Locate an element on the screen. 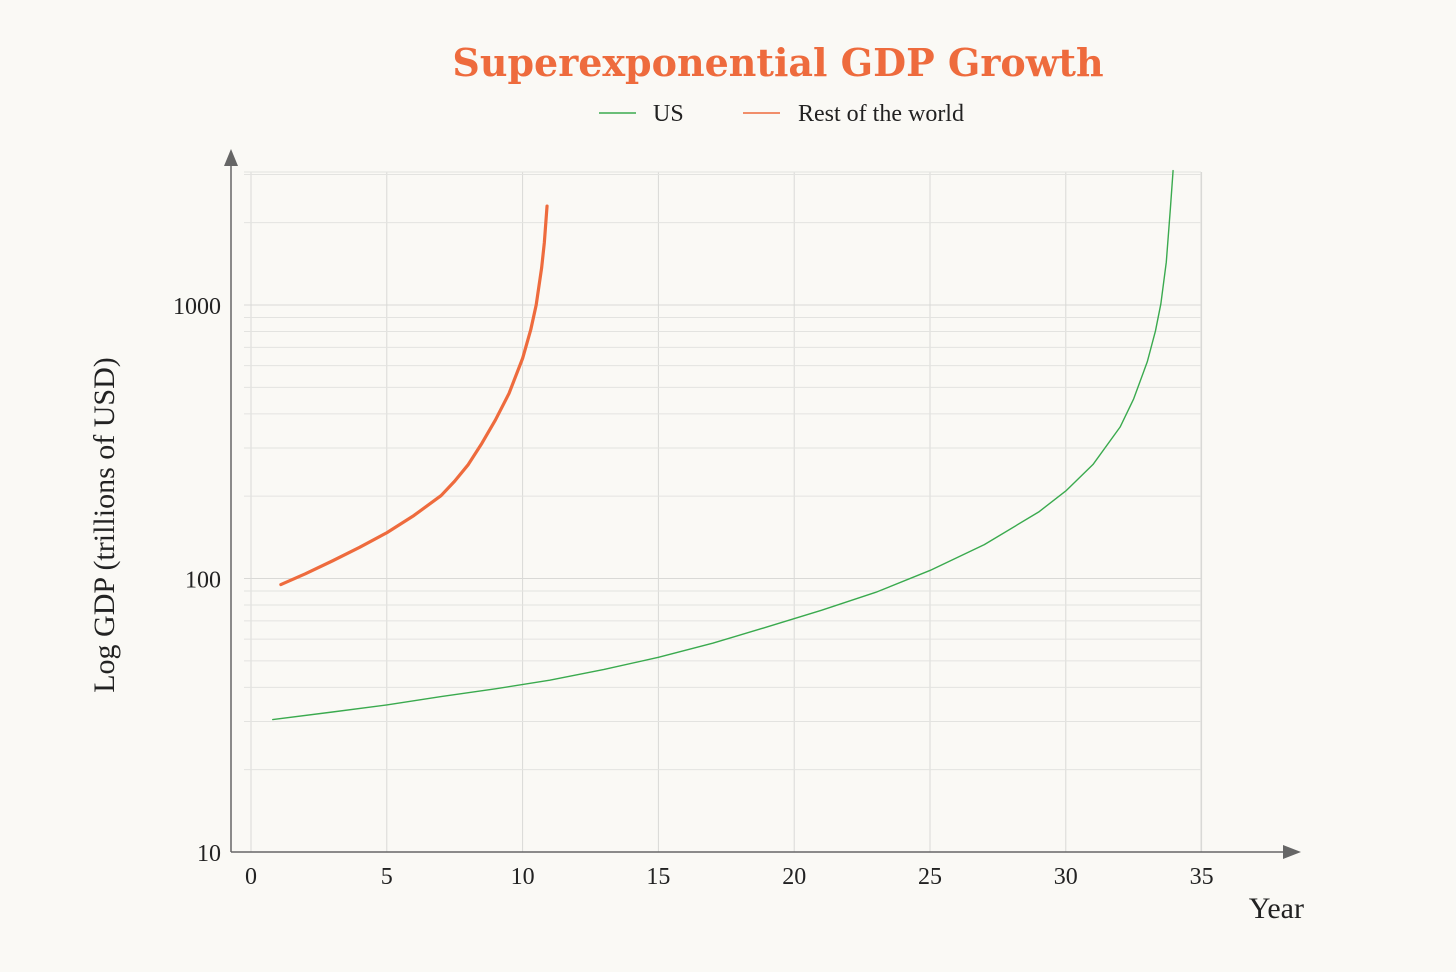  x-tick-label-30: 30 is located at coordinates (1066, 877).